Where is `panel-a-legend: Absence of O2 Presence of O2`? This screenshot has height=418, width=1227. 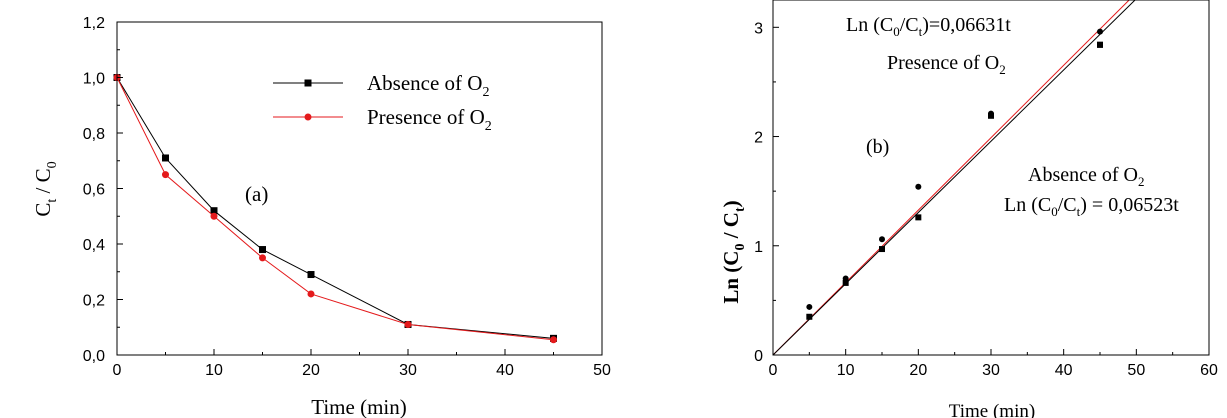 panel-a-legend: Absence of O2 Presence of O2 is located at coordinates (382, 102).